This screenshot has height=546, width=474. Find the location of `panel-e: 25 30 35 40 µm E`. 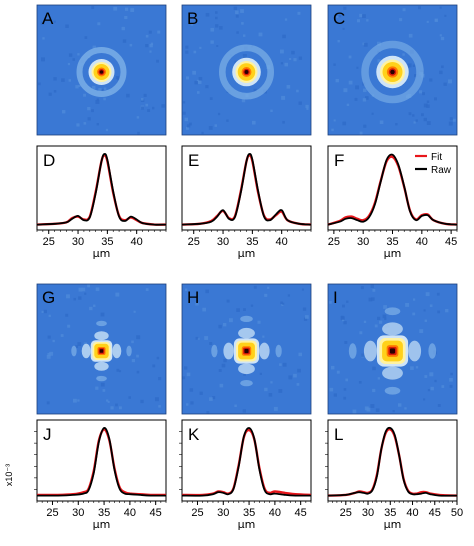

panel-e: 25 30 35 40 µm E is located at coordinates (246, 202).